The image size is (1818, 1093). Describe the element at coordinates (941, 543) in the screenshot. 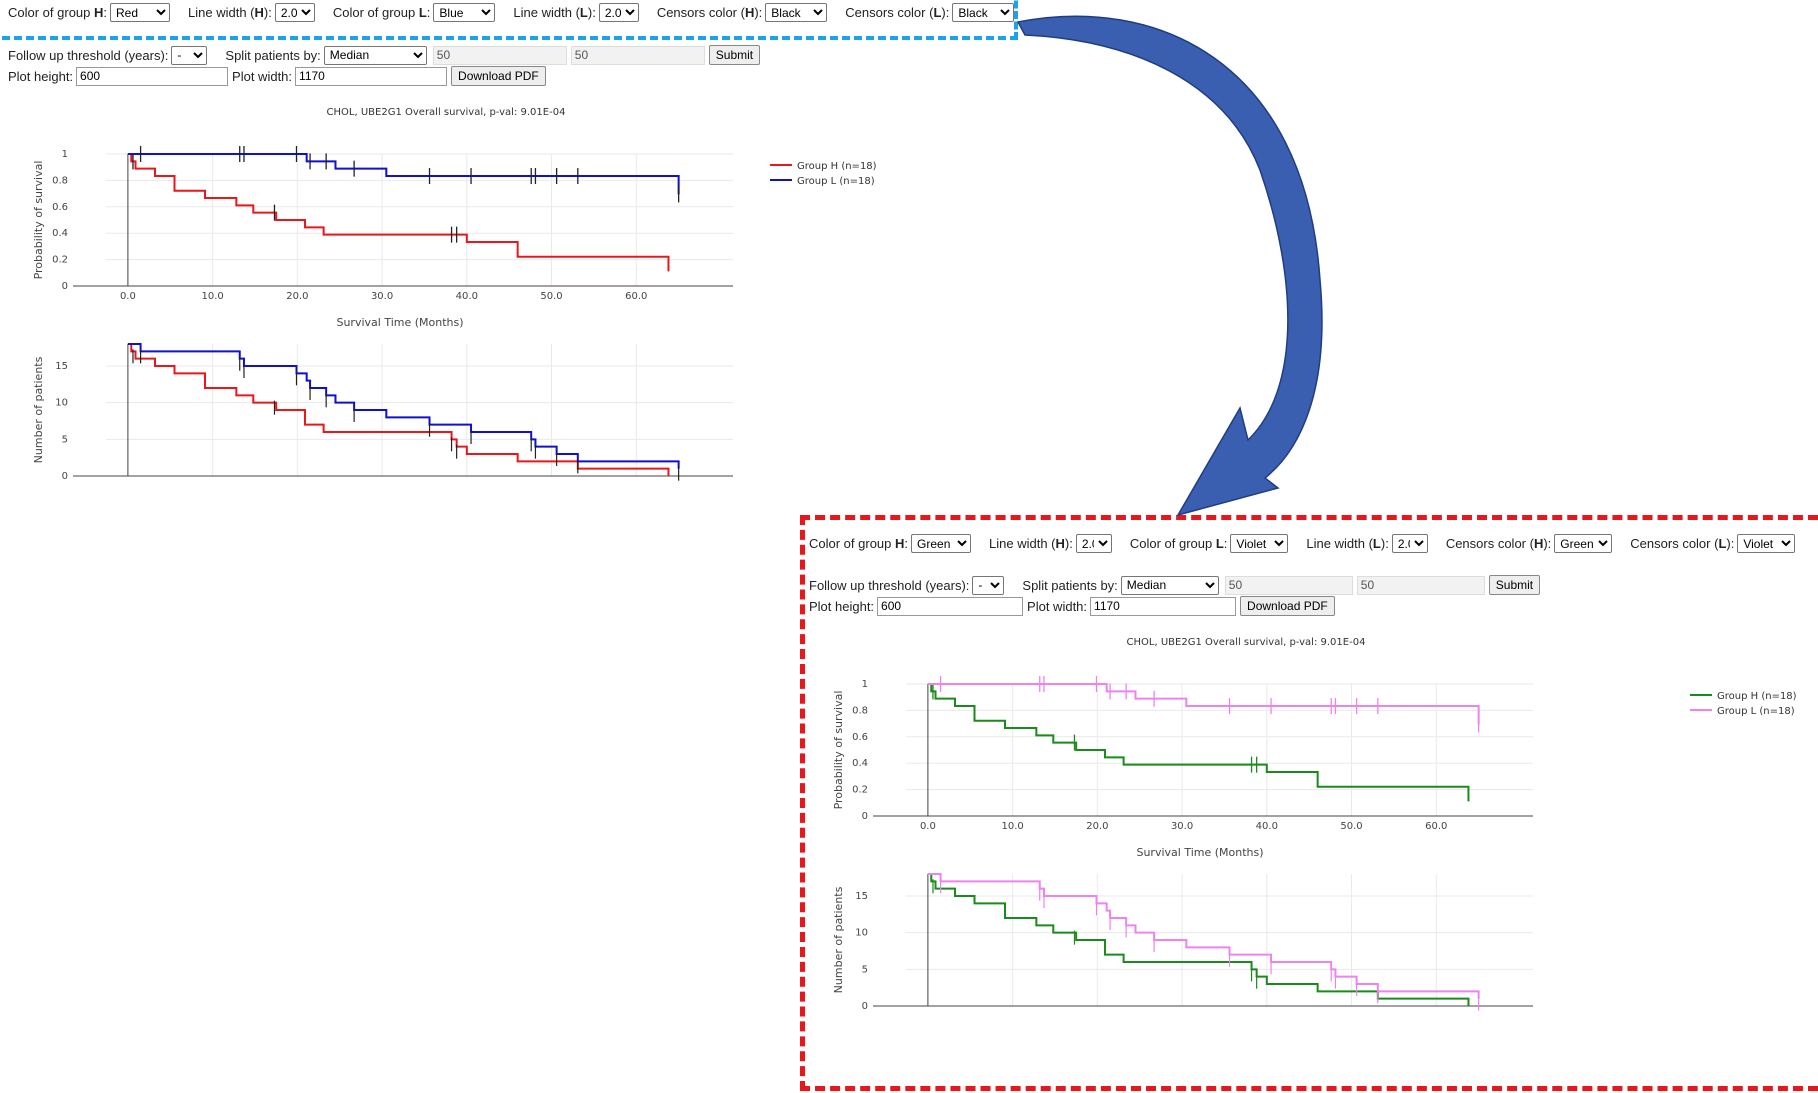

I see `color-h-select: Green` at that location.